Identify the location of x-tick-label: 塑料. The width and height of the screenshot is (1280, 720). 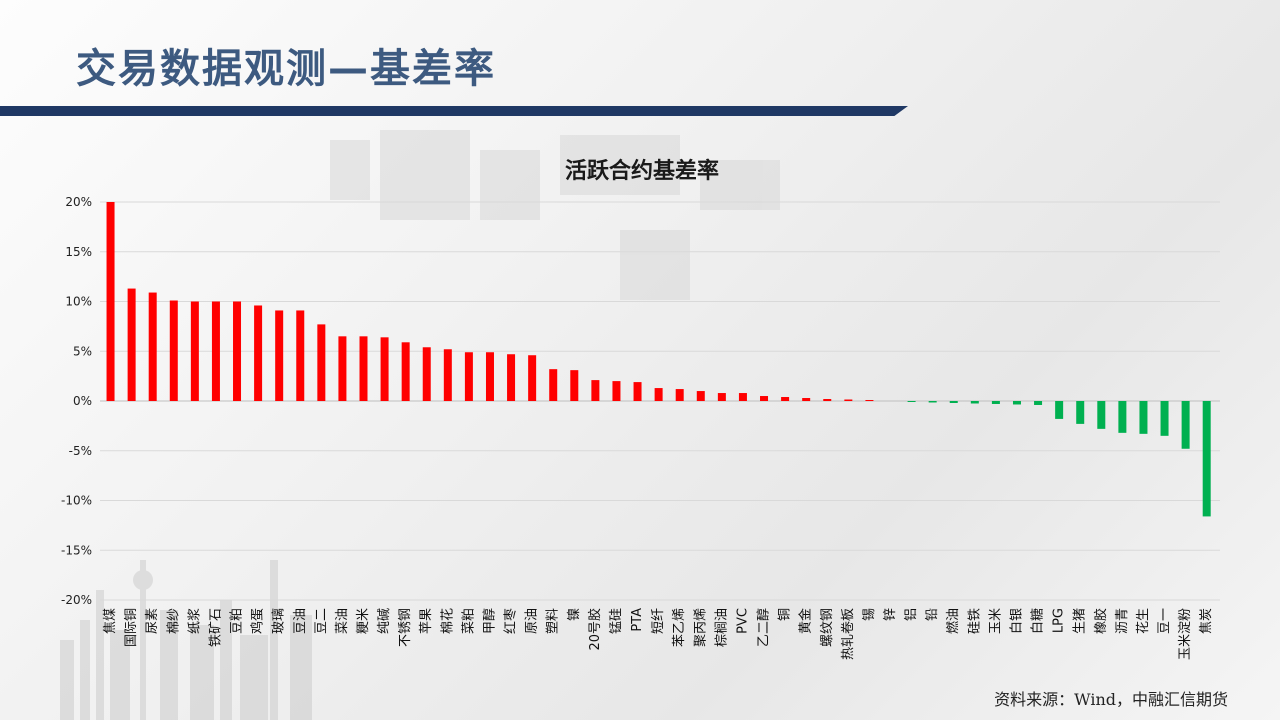
(553, 621).